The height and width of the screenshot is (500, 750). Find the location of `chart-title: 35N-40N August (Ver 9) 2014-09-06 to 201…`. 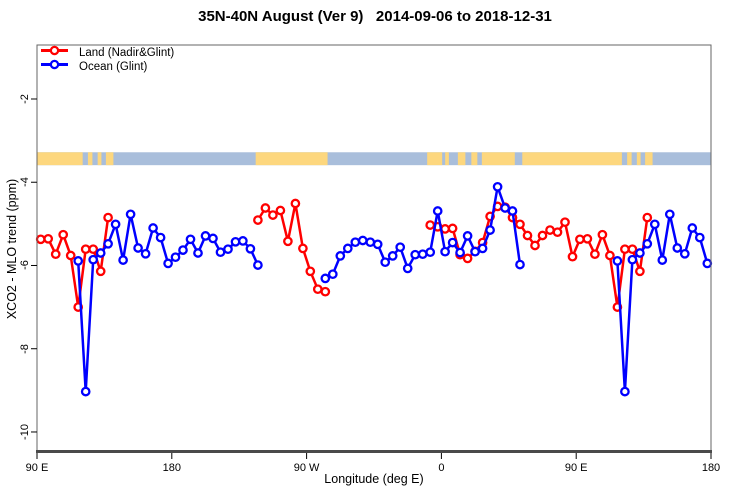

chart-title: 35N-40N August (Ver 9) 2014-09-06 to 201… is located at coordinates (375, 16).